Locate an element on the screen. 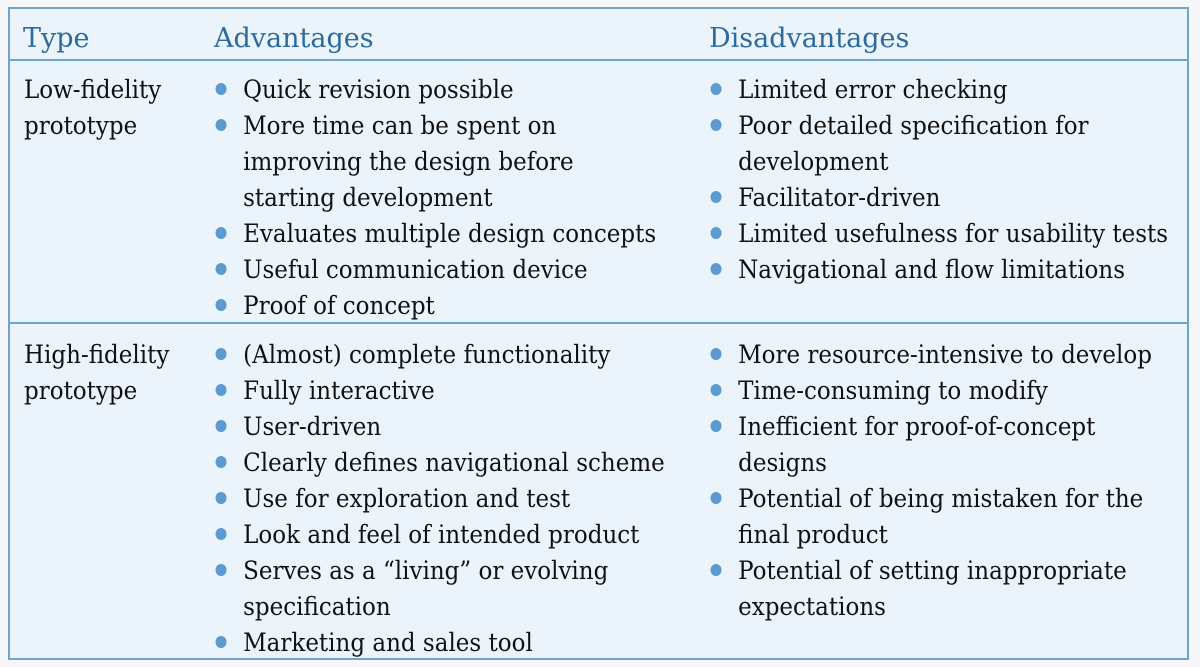 This screenshot has width=1200, height=667. disadvantage-item: Limited usefulness for usability tests is located at coordinates (943, 234).